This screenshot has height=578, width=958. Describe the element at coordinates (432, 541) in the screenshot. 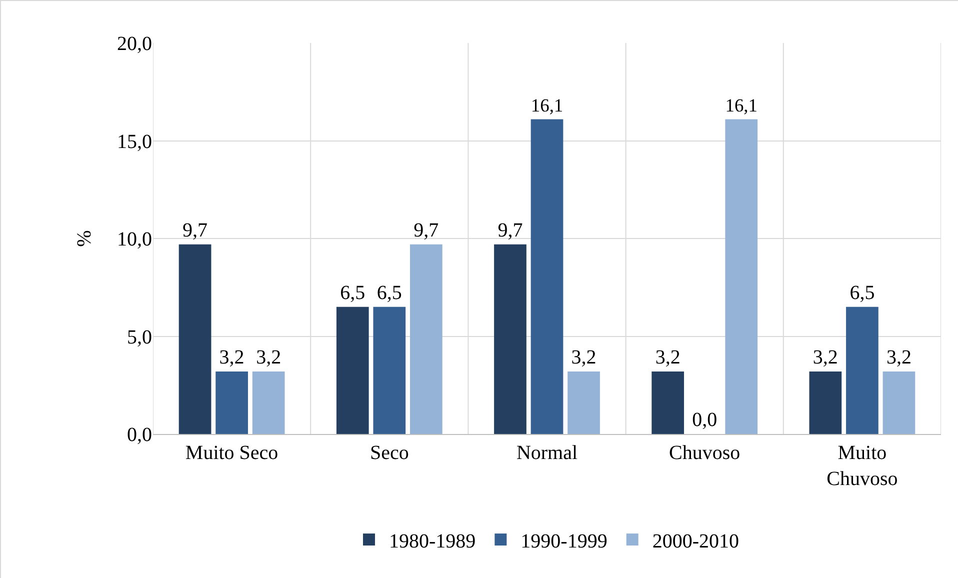

I see `legend-label: 1980-1989` at that location.